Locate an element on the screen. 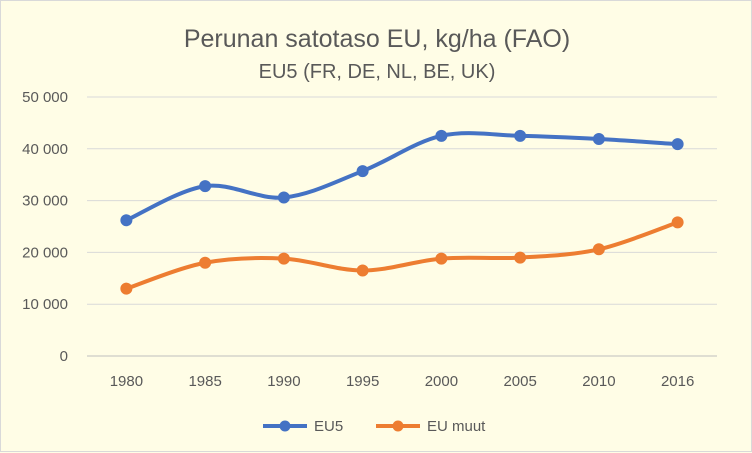 The height and width of the screenshot is (453, 752). legend-label: EU muut is located at coordinates (456, 426).